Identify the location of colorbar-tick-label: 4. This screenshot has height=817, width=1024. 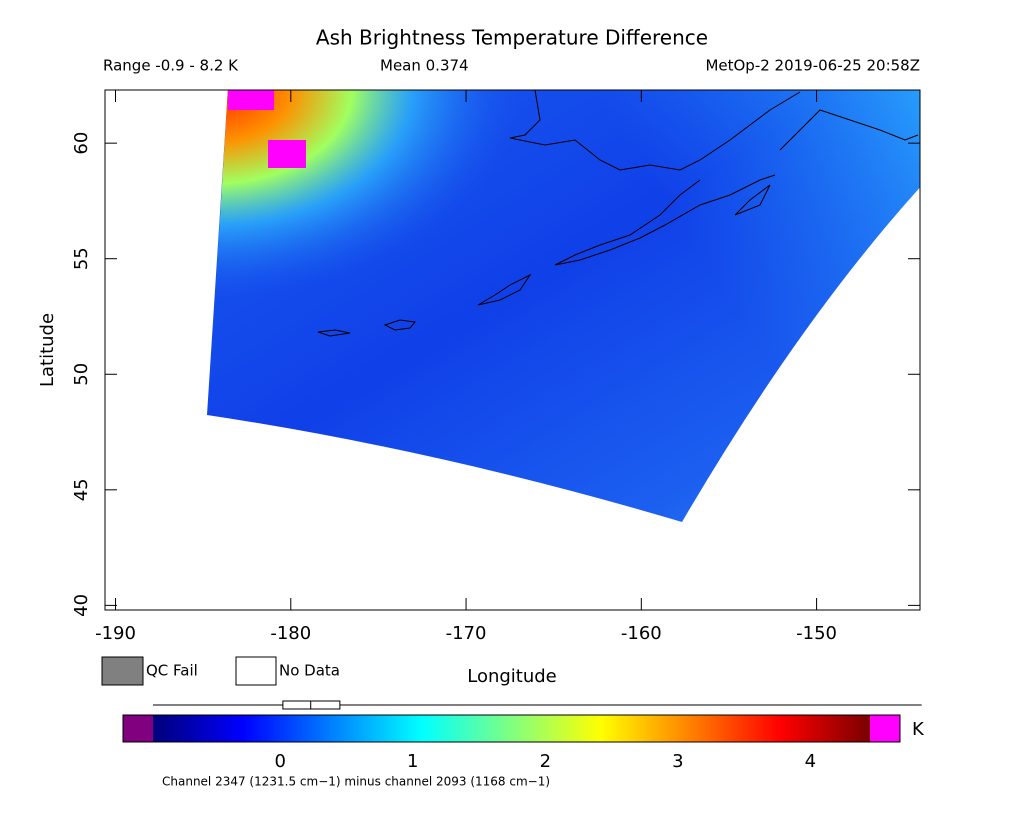
(810, 761).